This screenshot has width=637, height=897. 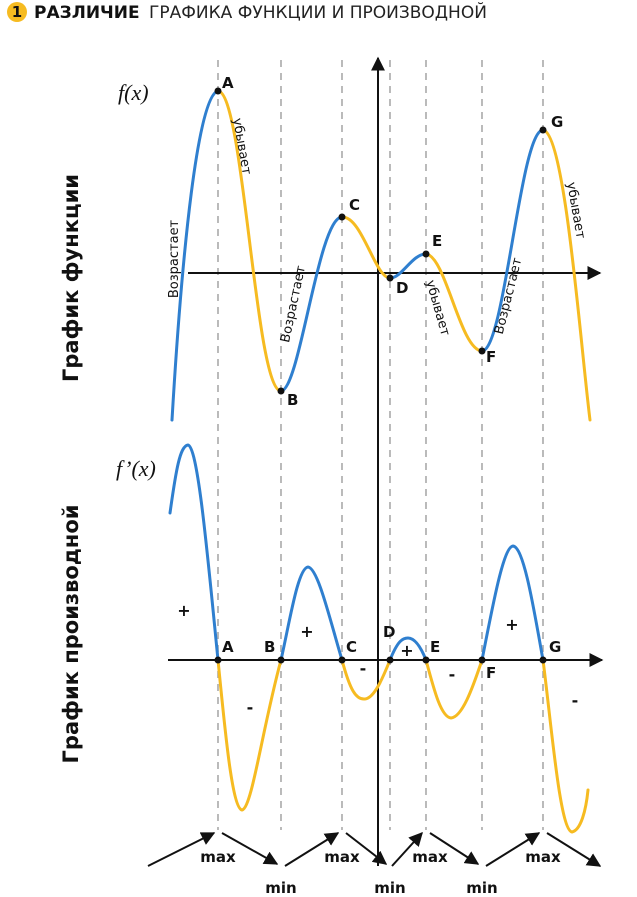 I want to click on f-label-e: E, so click(x=437, y=241).